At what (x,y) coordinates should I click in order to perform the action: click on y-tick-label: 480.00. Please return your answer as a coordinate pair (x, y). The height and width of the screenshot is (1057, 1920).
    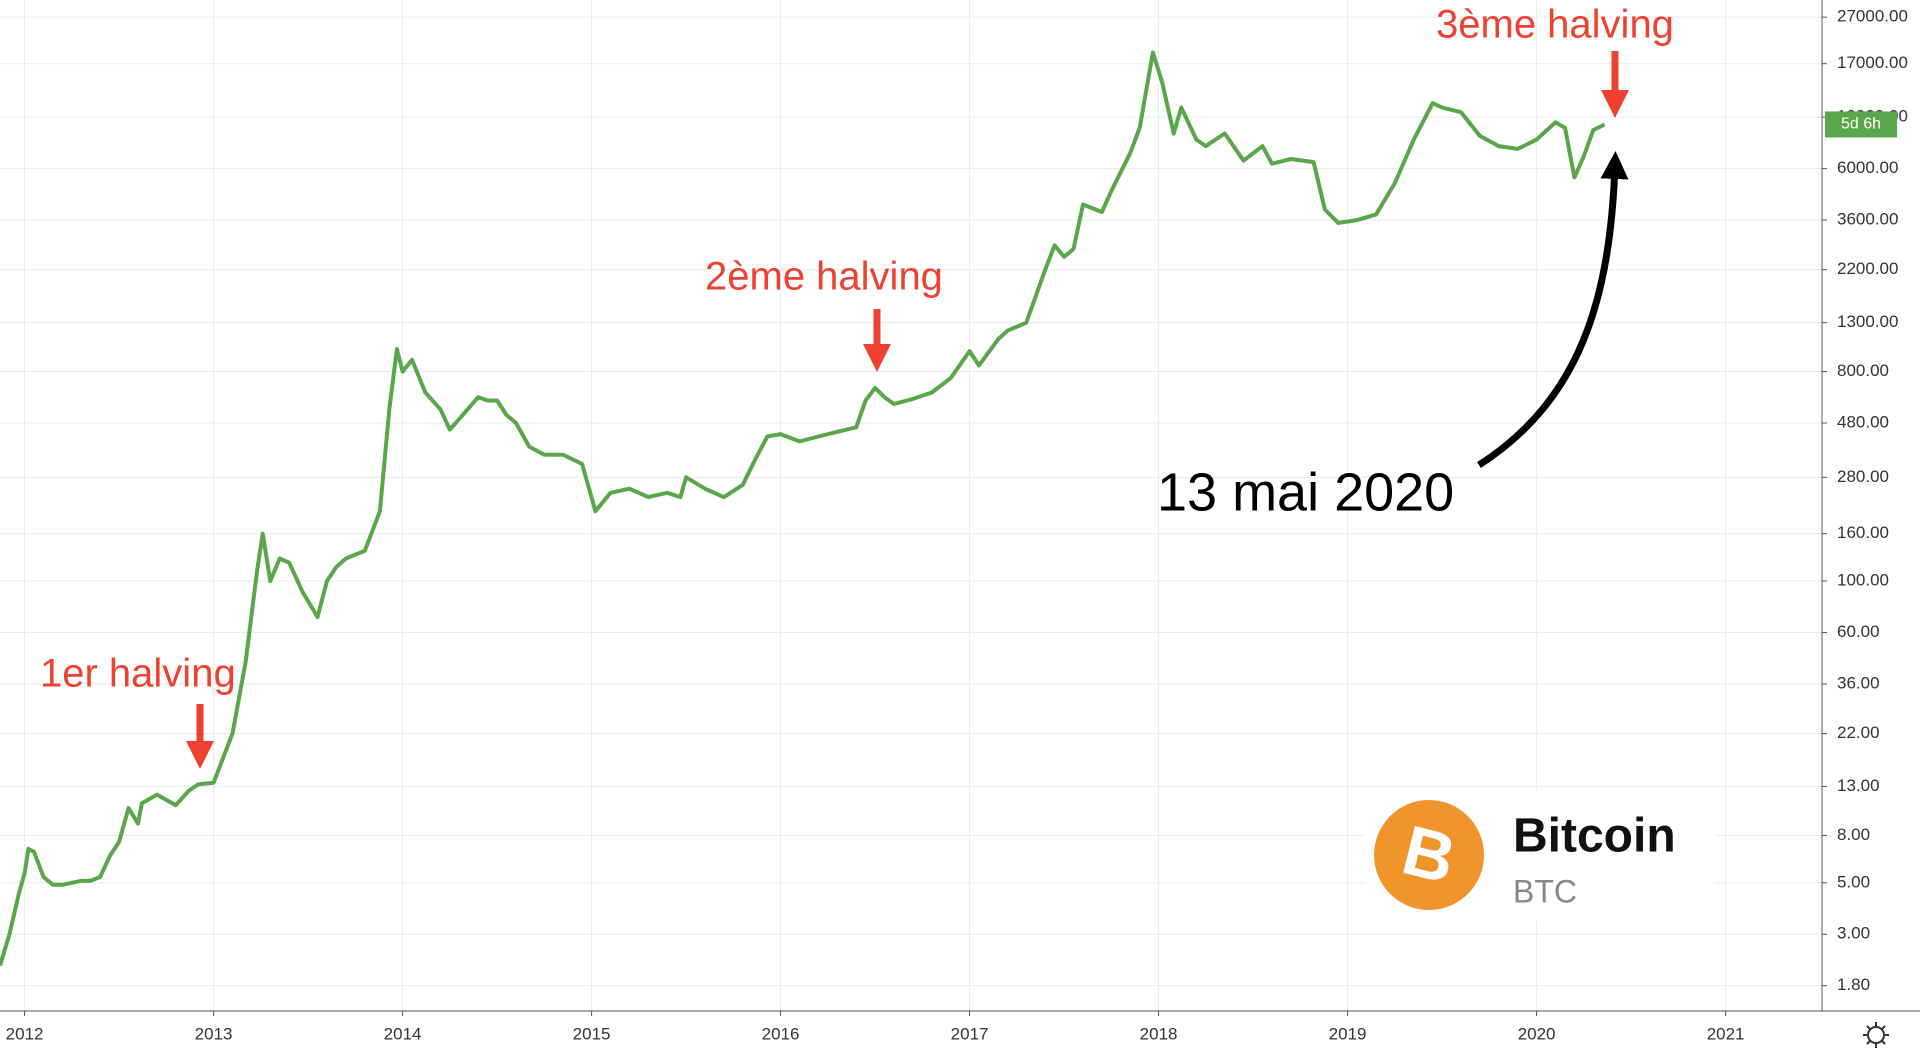
    Looking at the image, I should click on (1863, 422).